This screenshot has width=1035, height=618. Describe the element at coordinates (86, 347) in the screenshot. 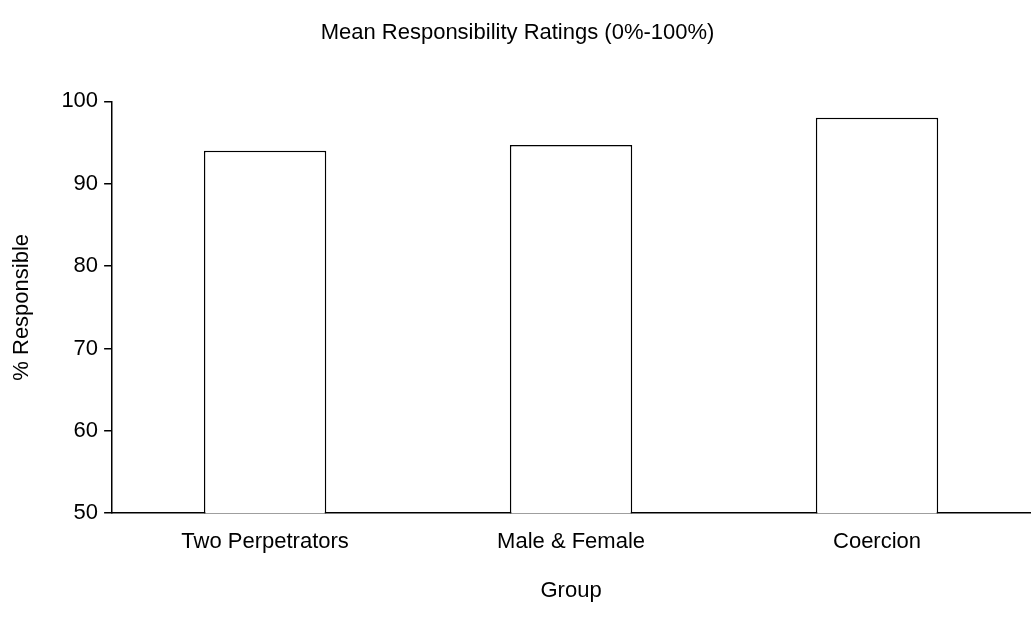

I see `y-tick-label: 70` at that location.